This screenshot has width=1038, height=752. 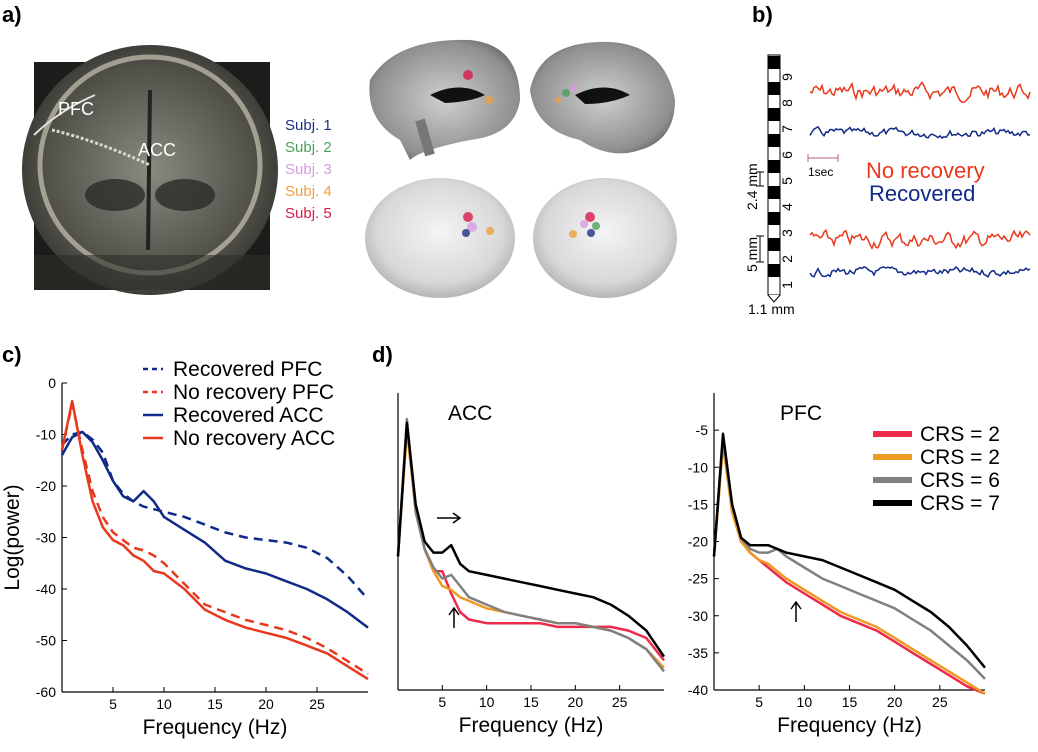 What do you see at coordinates (787, 207) in the screenshot?
I see `electrode-number: 4` at bounding box center [787, 207].